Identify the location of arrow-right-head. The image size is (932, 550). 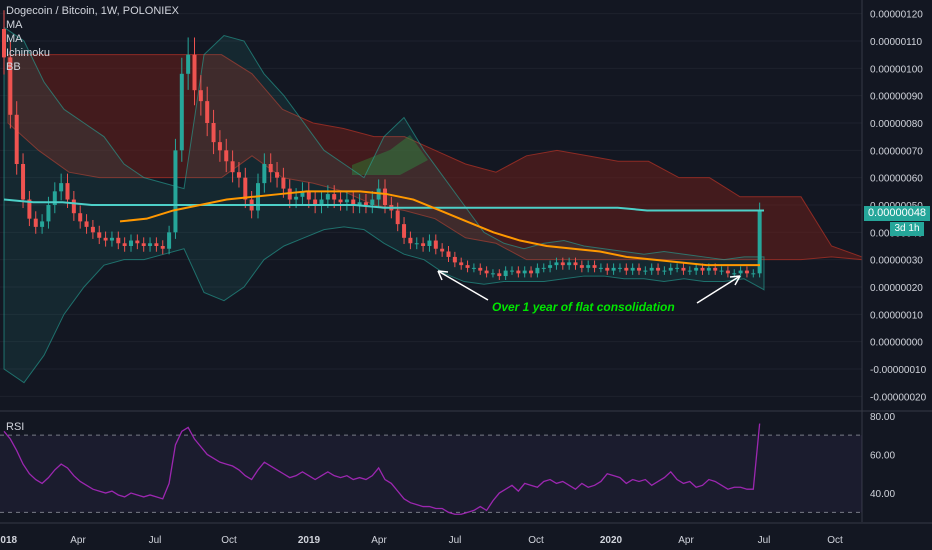
(735, 280).